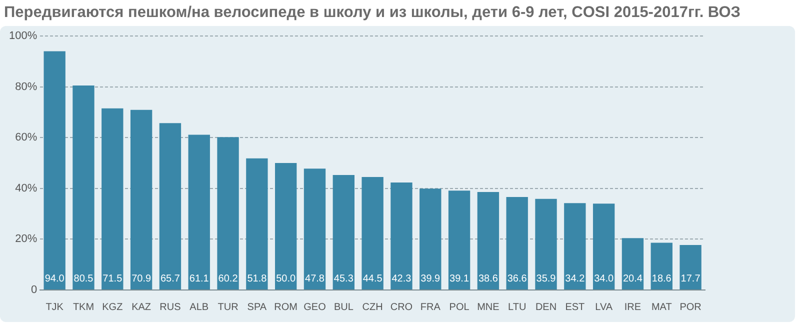 This screenshot has height=325, width=800. What do you see at coordinates (517, 307) in the screenshot?
I see `x-tick-label: LTU` at bounding box center [517, 307].